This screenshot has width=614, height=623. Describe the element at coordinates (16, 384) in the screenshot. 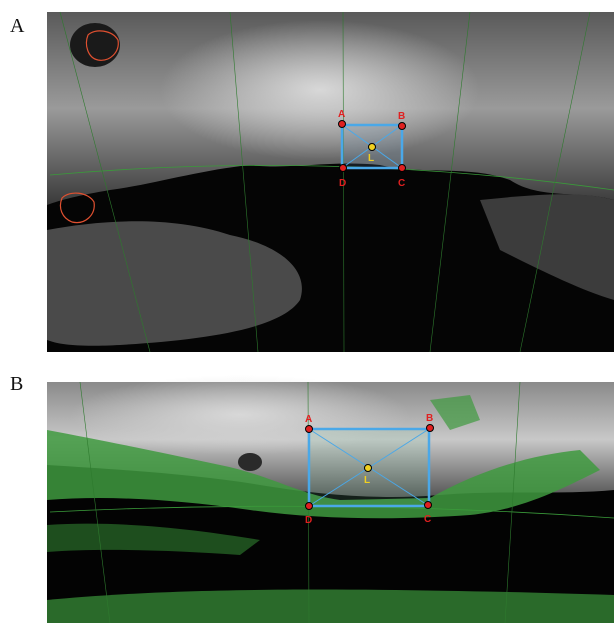

I see `panel-label: B` at that location.